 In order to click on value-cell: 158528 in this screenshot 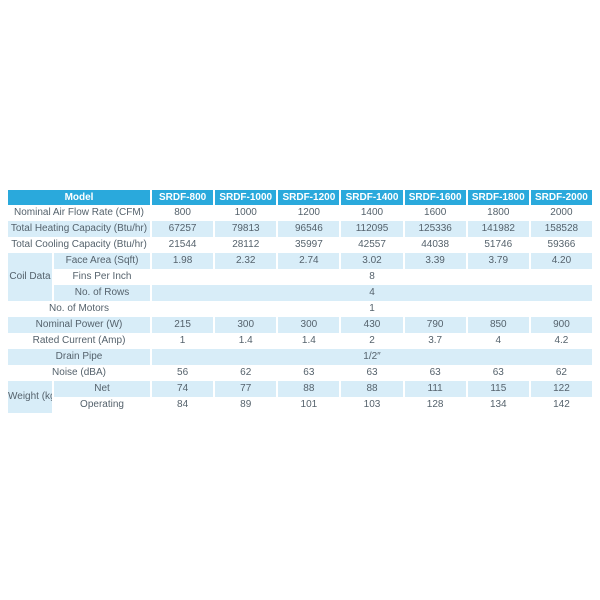, I will do `click(561, 229)`.